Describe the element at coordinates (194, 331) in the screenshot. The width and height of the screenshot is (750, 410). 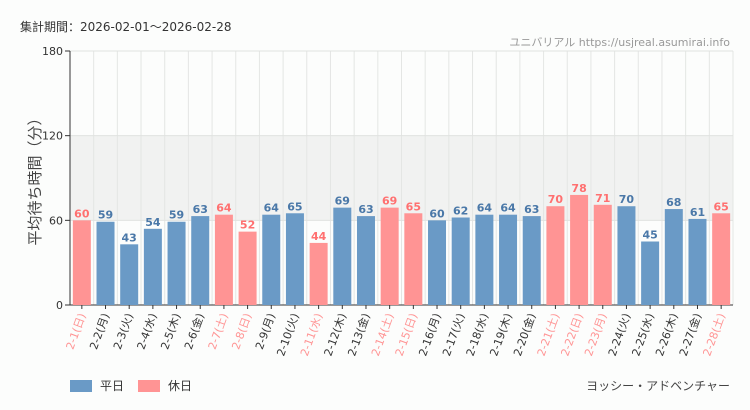
I see `x-tick-label: 2-6(金)` at that location.